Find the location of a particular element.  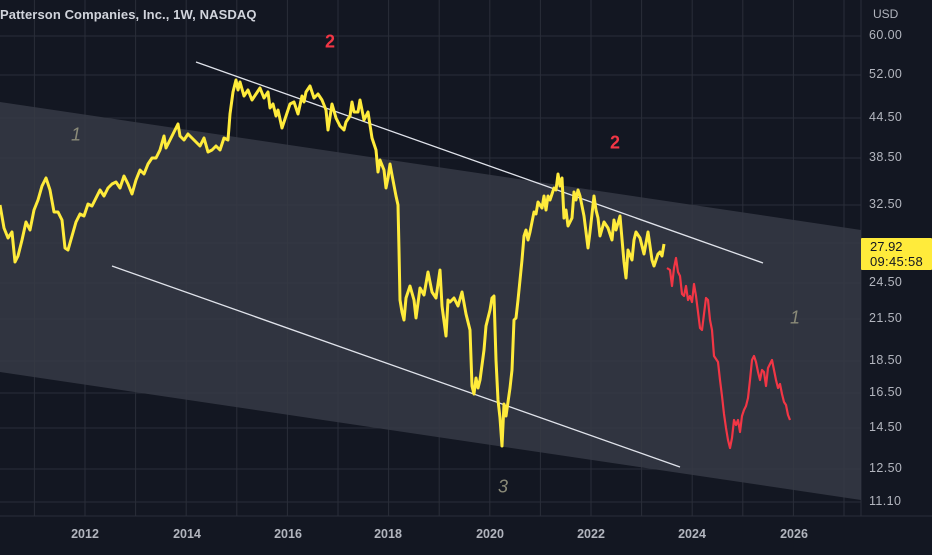

current-price: 27.92 is located at coordinates (886, 246).